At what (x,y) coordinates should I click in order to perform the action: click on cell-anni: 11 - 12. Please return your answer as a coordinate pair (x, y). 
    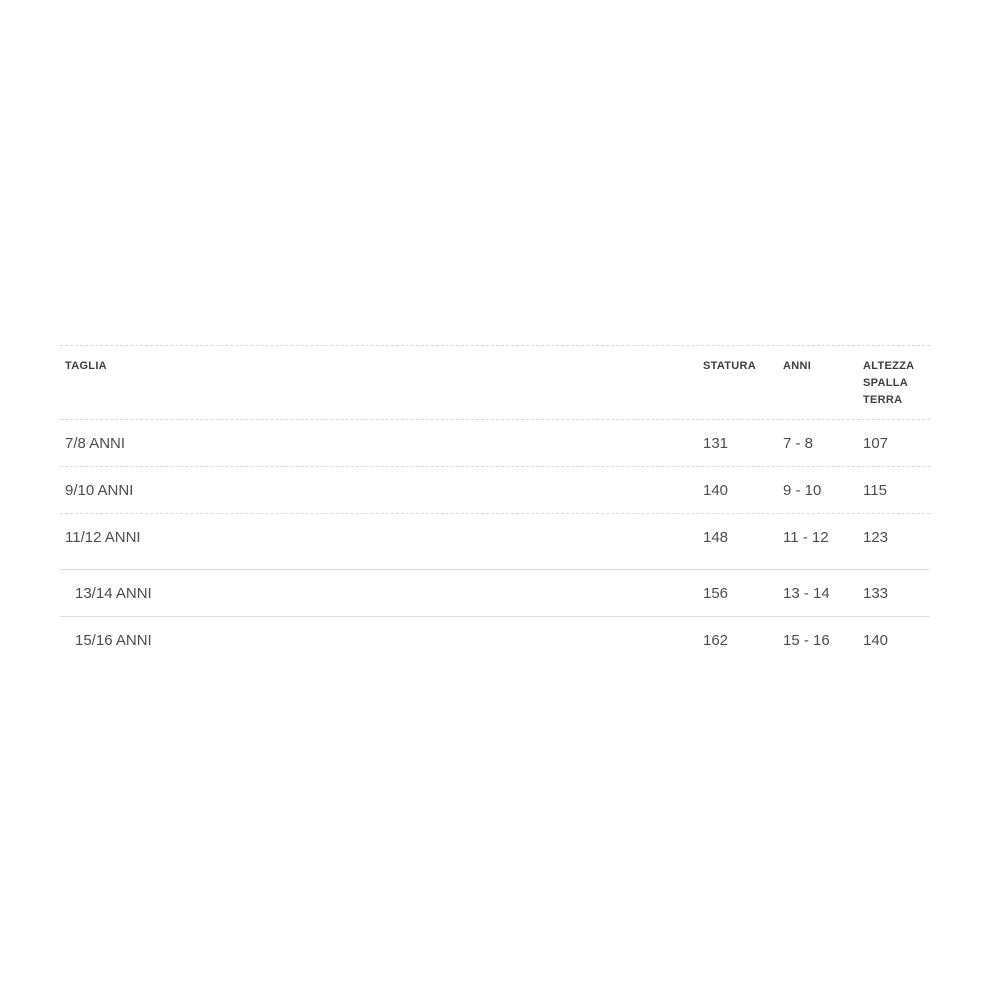
    Looking at the image, I should click on (806, 537).